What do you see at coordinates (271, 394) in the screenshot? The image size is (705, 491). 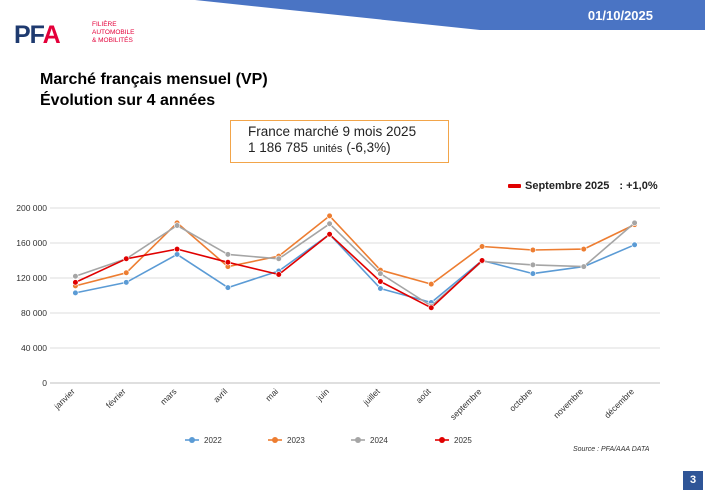 I see `x-tick-label: mai` at bounding box center [271, 394].